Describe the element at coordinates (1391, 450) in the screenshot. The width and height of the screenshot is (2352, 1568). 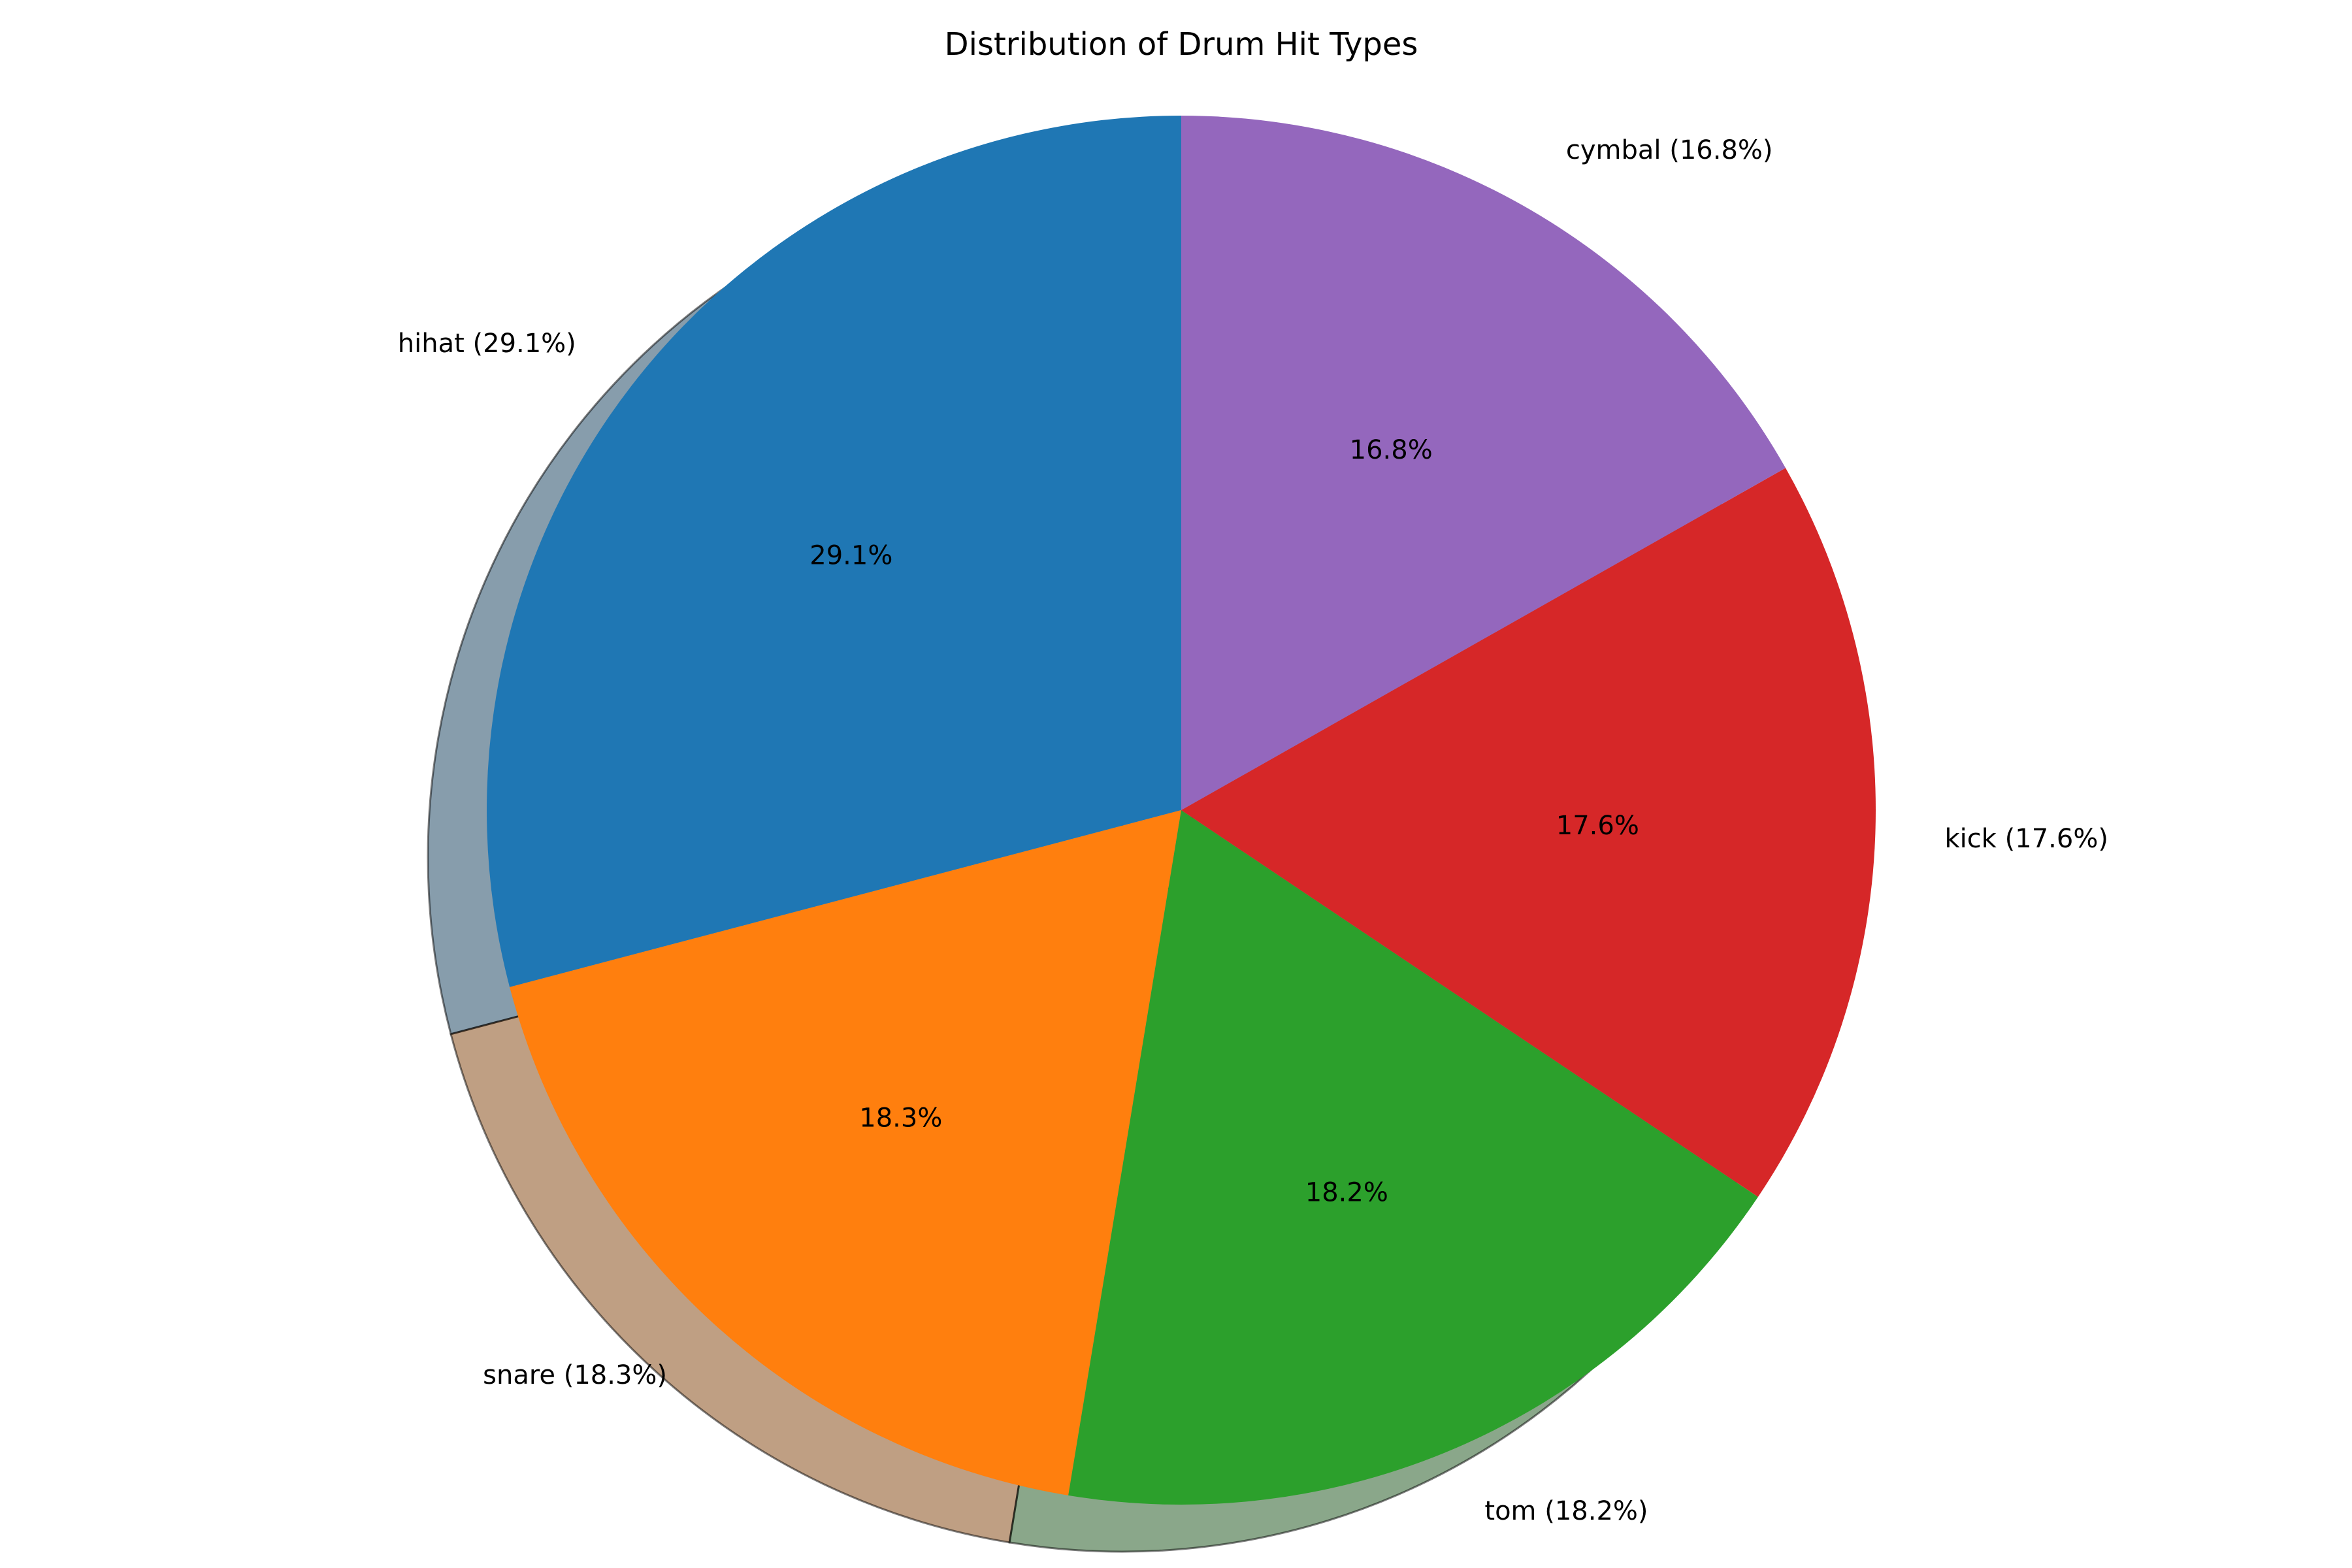
I see `pie-percent-label-cymbal: 16.8%` at that location.